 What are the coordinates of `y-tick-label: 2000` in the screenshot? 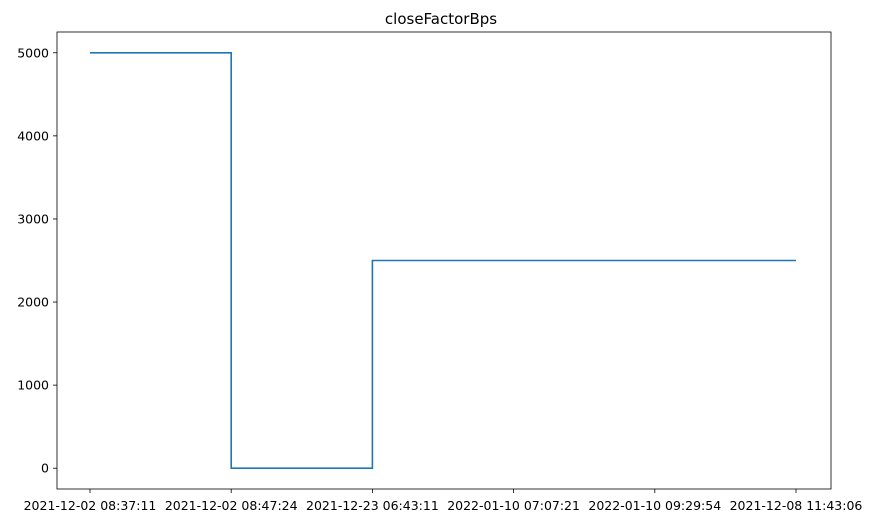 It's located at (33, 302).